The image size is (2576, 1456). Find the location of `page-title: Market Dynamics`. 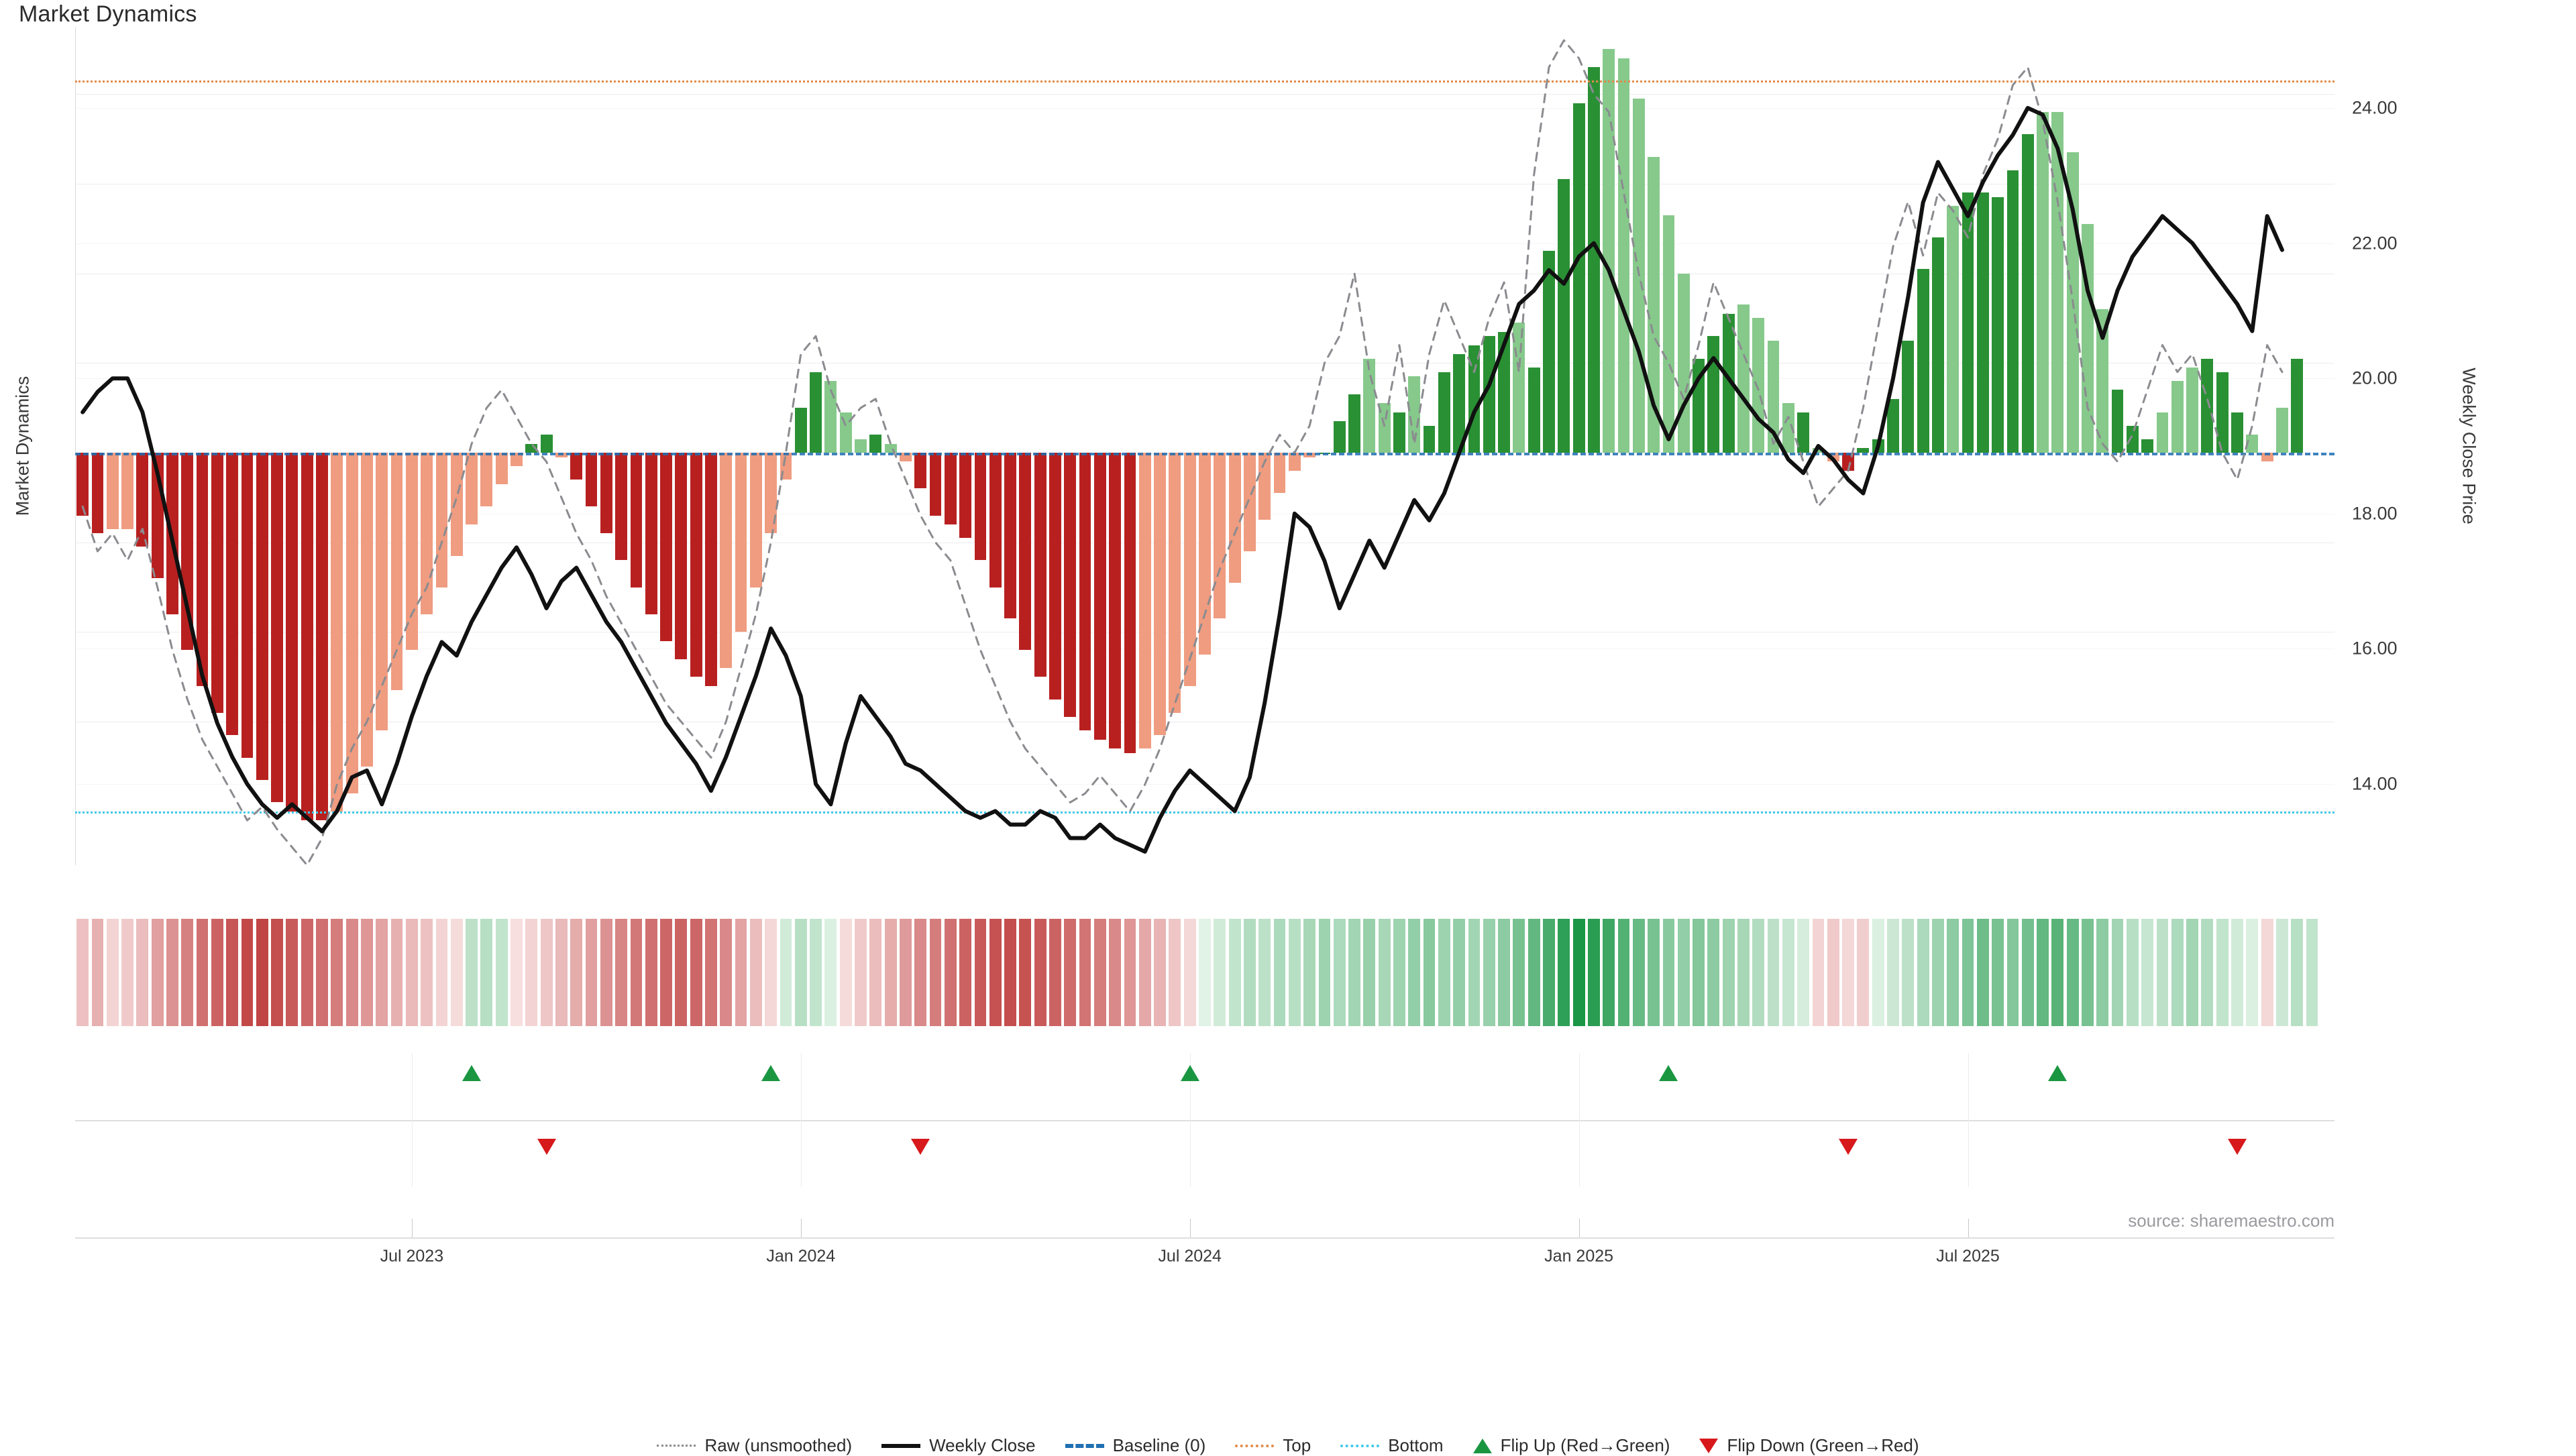

page-title: Market Dynamics is located at coordinates (108, 14).